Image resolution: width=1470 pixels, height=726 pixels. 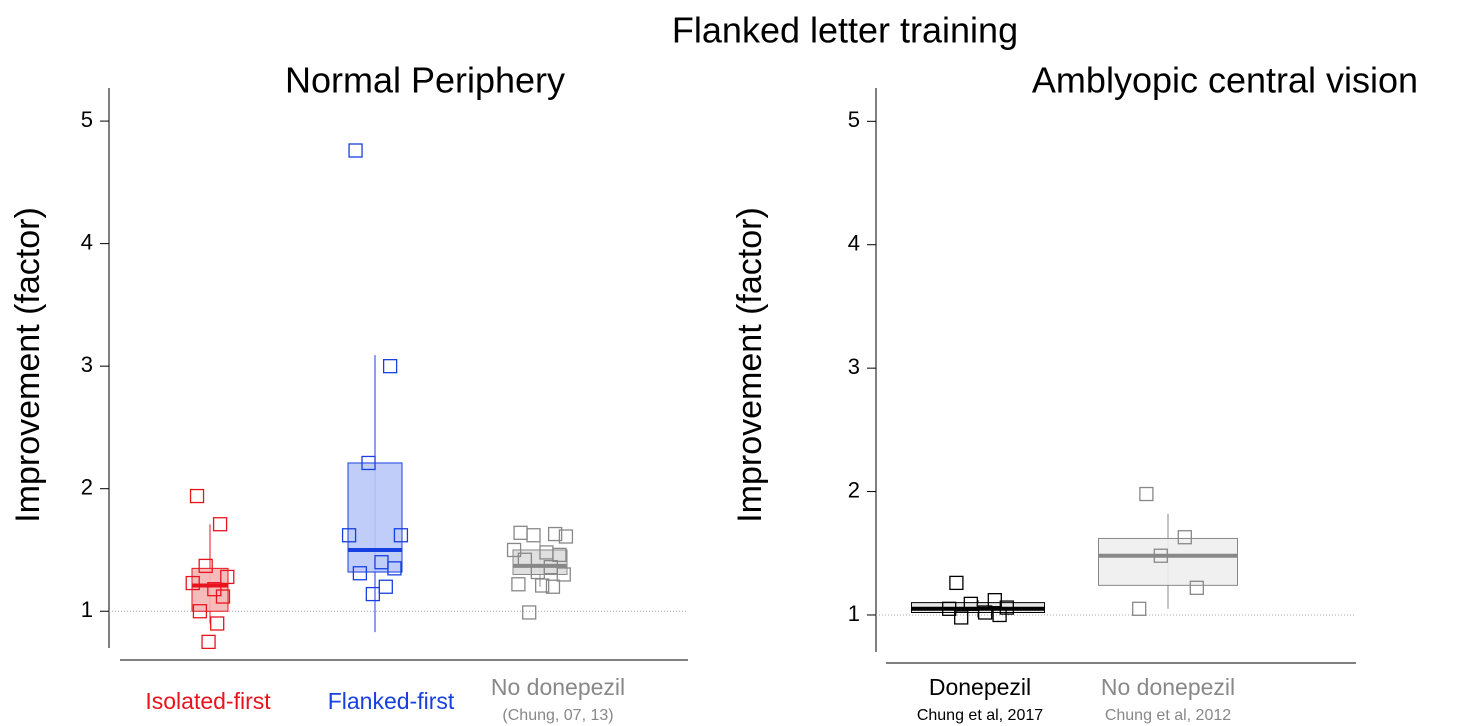 What do you see at coordinates (208, 701) in the screenshot?
I see `x-tick-label: Isolated-first` at bounding box center [208, 701].